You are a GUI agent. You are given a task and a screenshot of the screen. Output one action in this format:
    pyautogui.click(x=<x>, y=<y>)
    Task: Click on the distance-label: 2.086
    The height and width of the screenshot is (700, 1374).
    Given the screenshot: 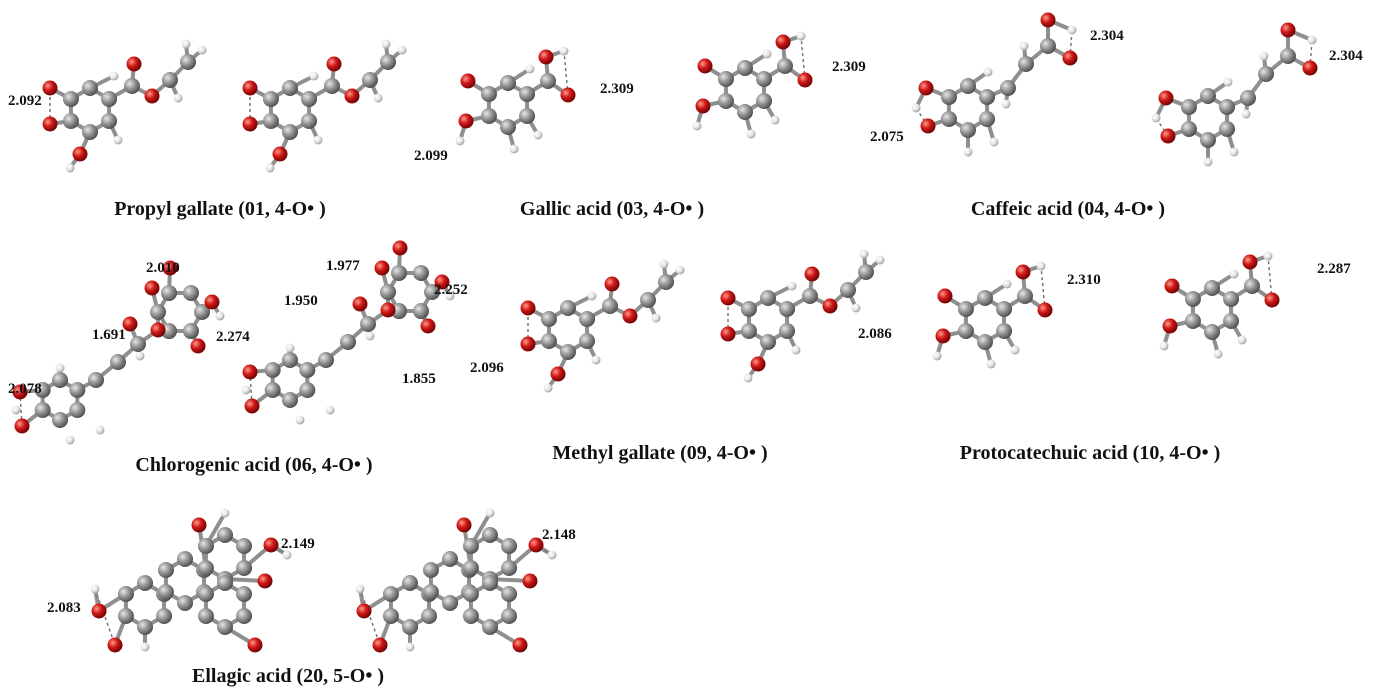 What is the action you would take?
    pyautogui.click(x=875, y=334)
    